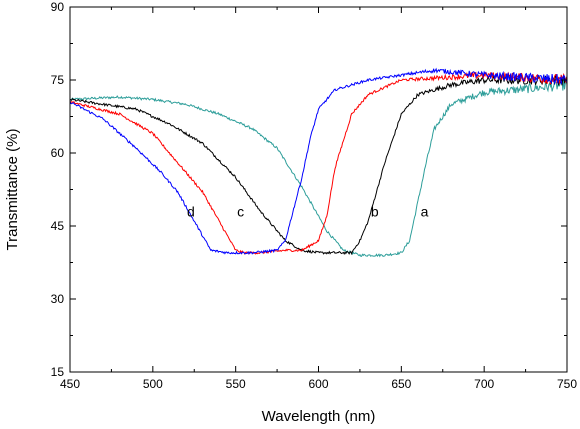 The image size is (580, 429). I want to click on x-tick-label: 600, so click(318, 384).